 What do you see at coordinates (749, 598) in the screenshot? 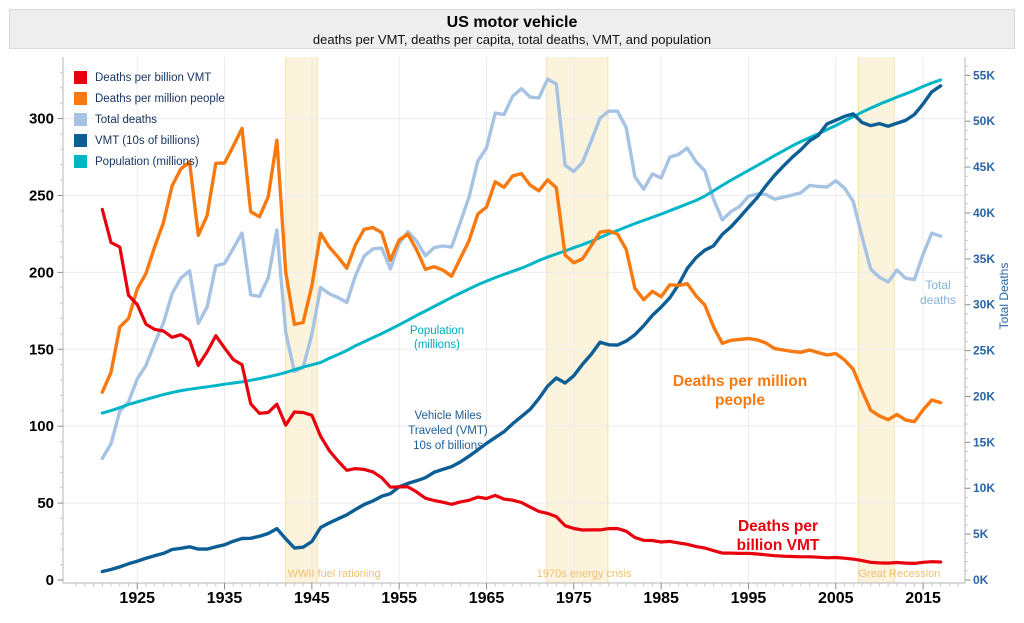
I see `x-axis-tick-label: 1995` at bounding box center [749, 598].